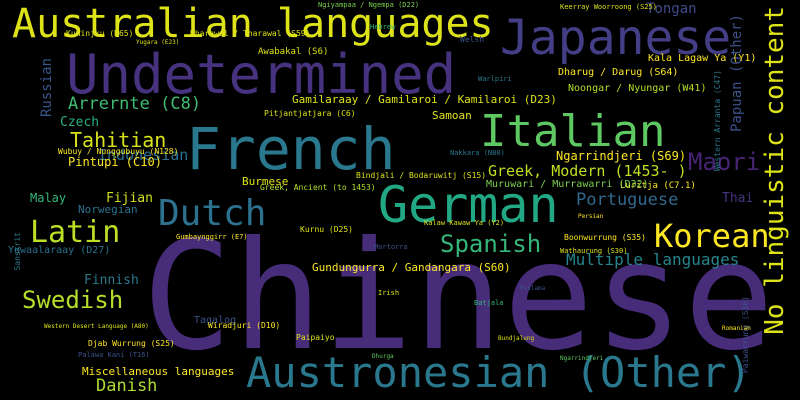 This screenshot has height=400, width=800. What do you see at coordinates (75, 232) in the screenshot?
I see `word-latin: Latin` at bounding box center [75, 232].